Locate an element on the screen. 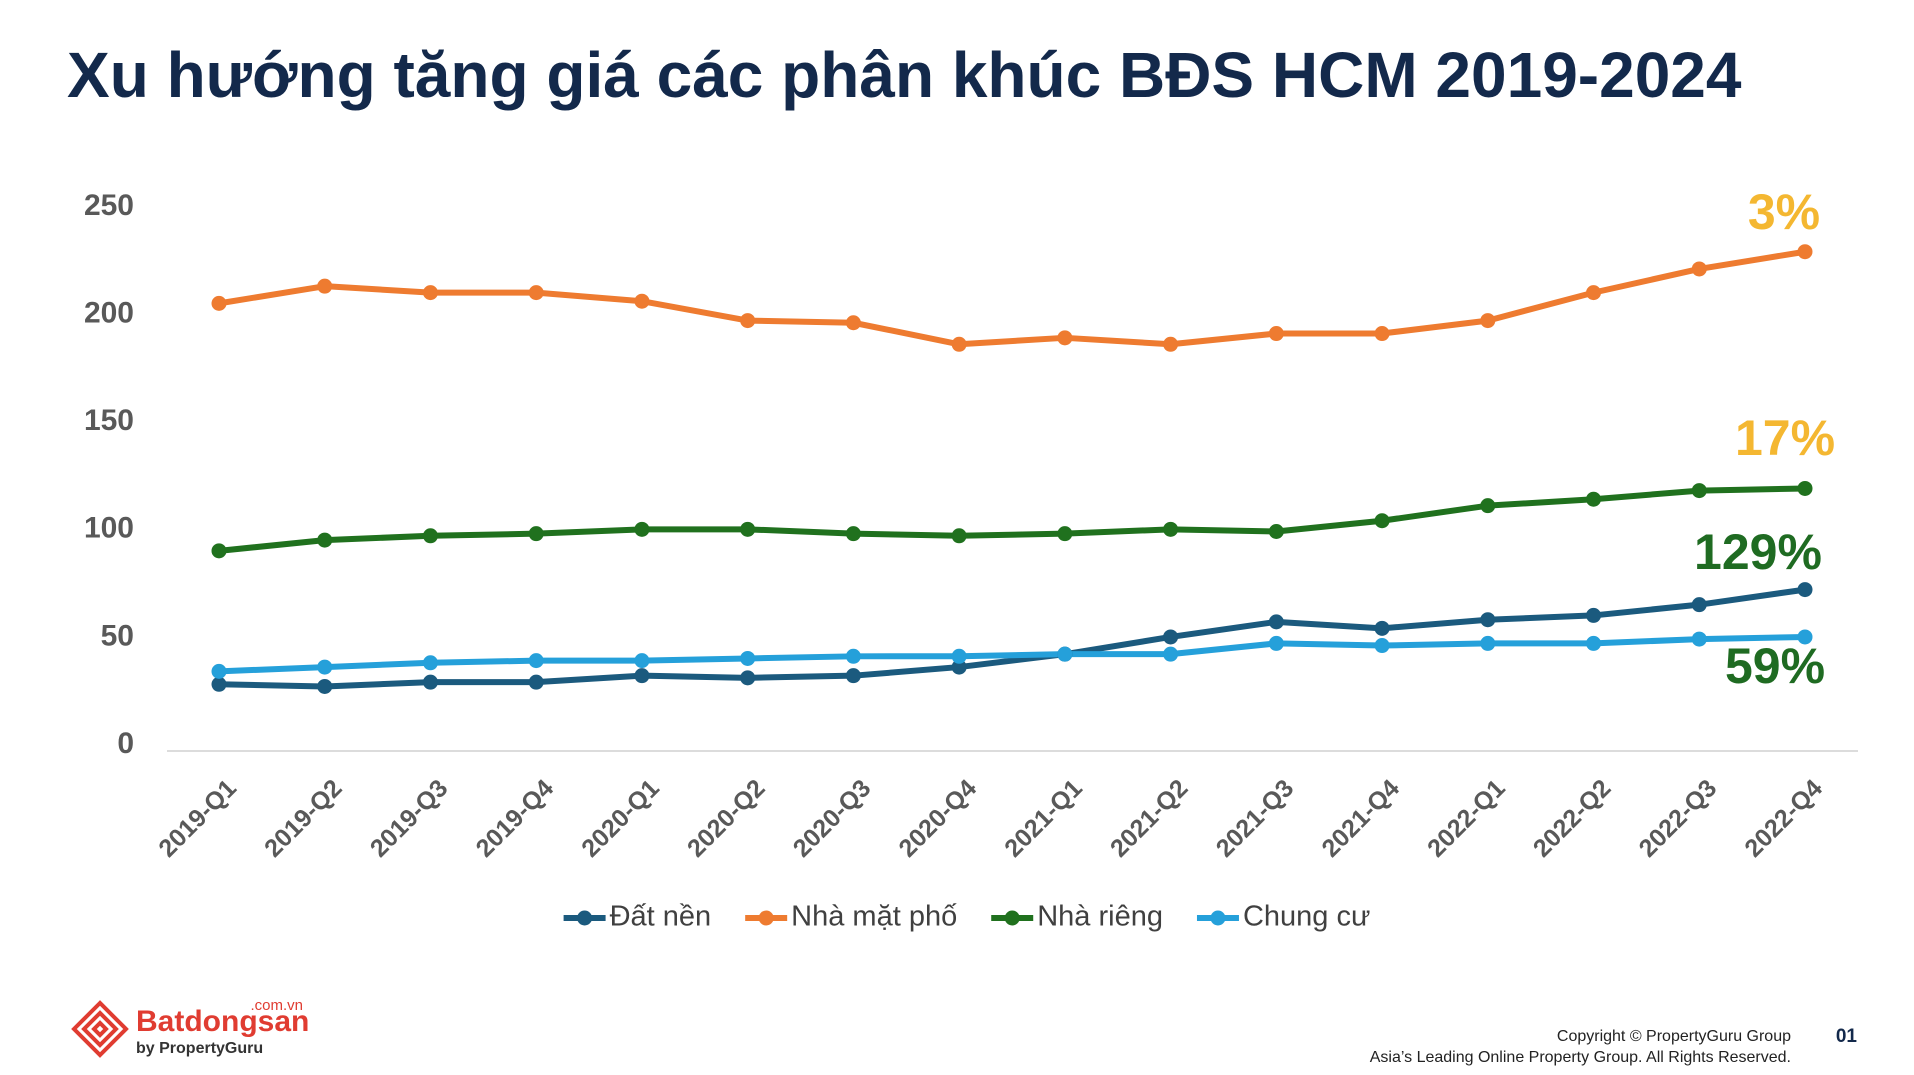 This screenshot has height=1075, width=1914. logo-text: Batdongsan is located at coordinates (222, 1021).